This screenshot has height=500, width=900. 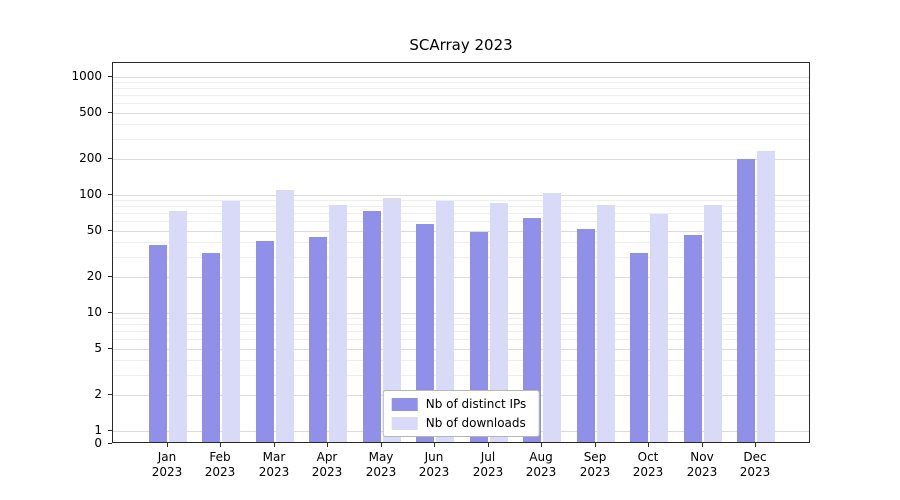 I want to click on x-tick-label: Apr 2023, so click(x=327, y=464).